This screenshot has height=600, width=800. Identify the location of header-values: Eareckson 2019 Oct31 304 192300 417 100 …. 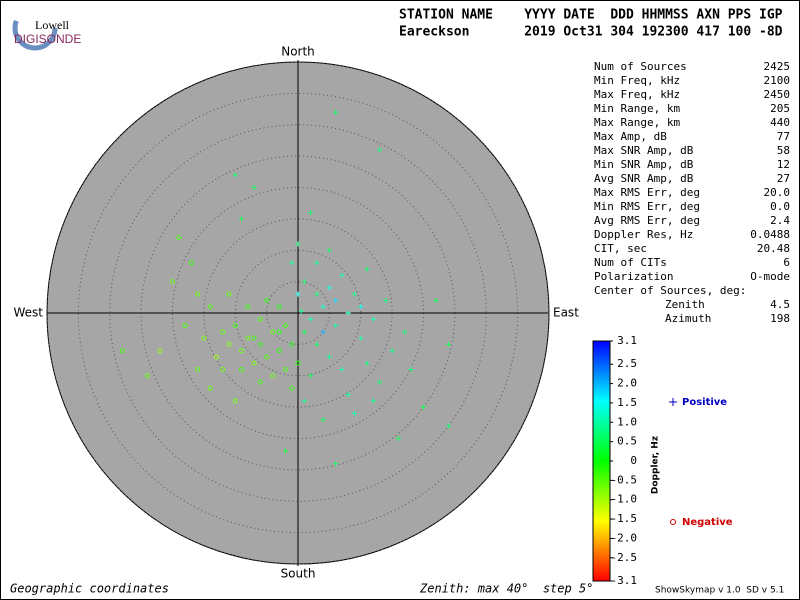
(591, 32).